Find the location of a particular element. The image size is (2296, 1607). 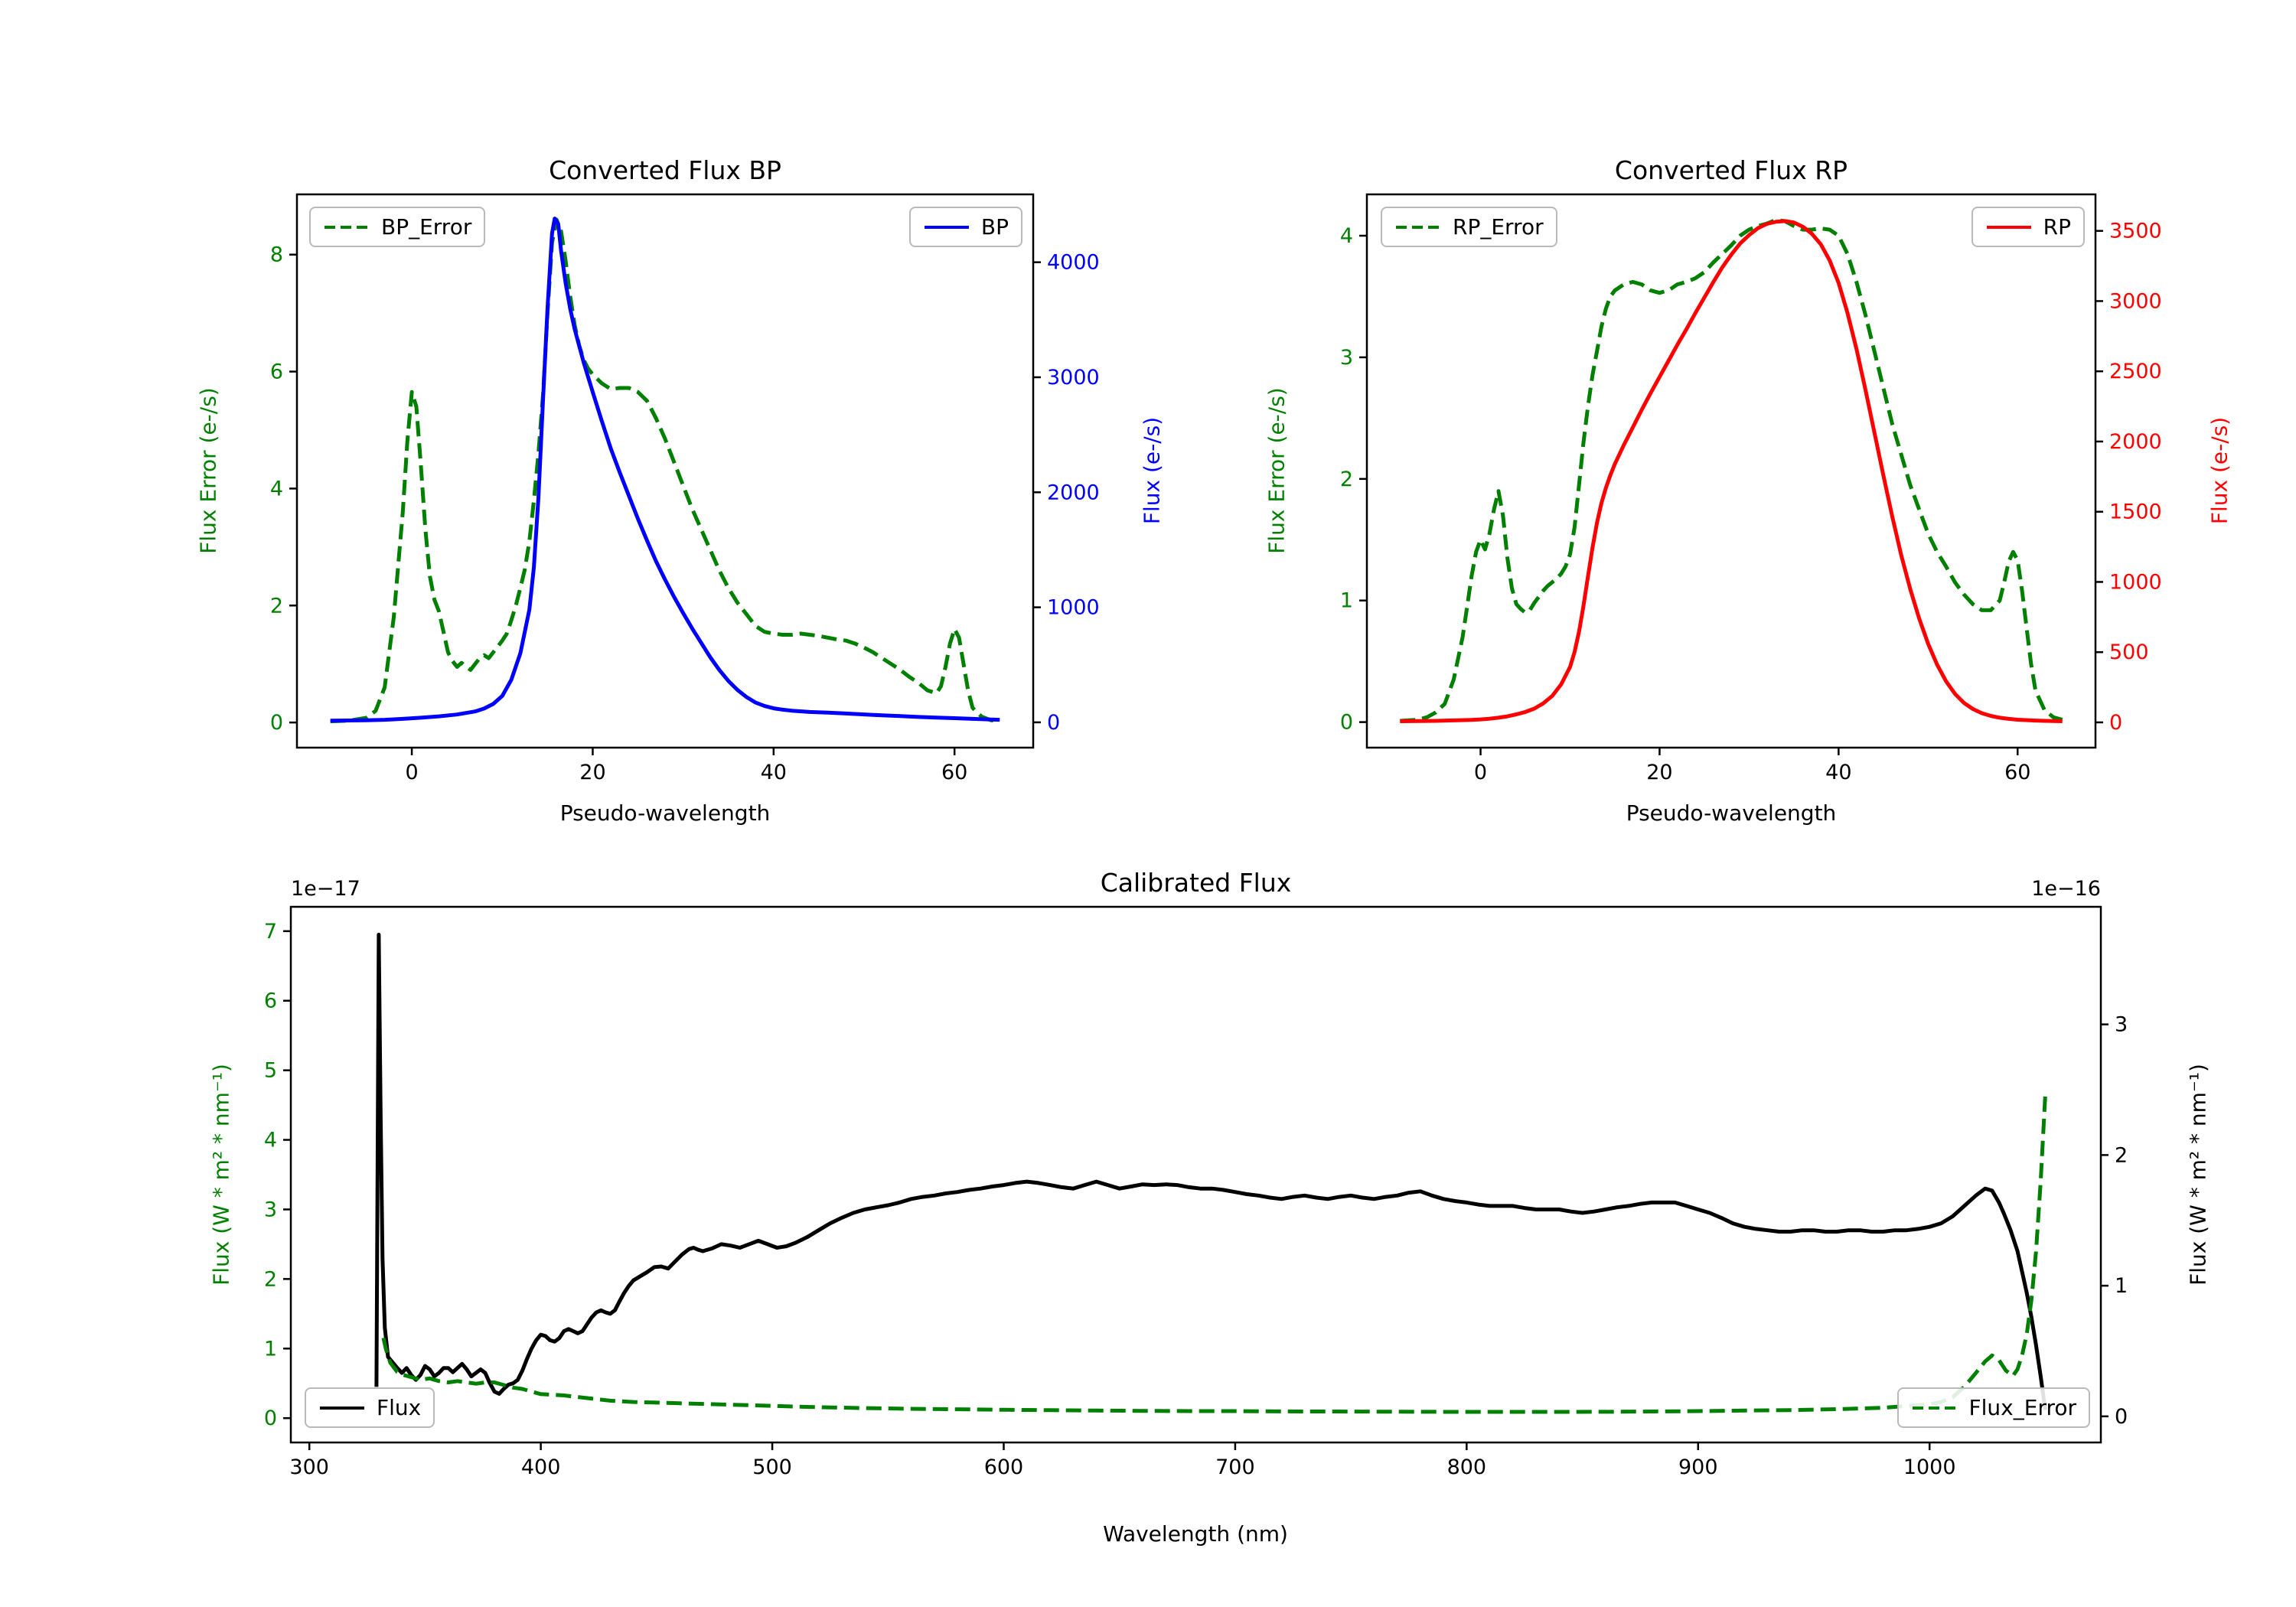

calibrated-flux-xlabel: Wavelength (nm) is located at coordinates (1195, 1534).